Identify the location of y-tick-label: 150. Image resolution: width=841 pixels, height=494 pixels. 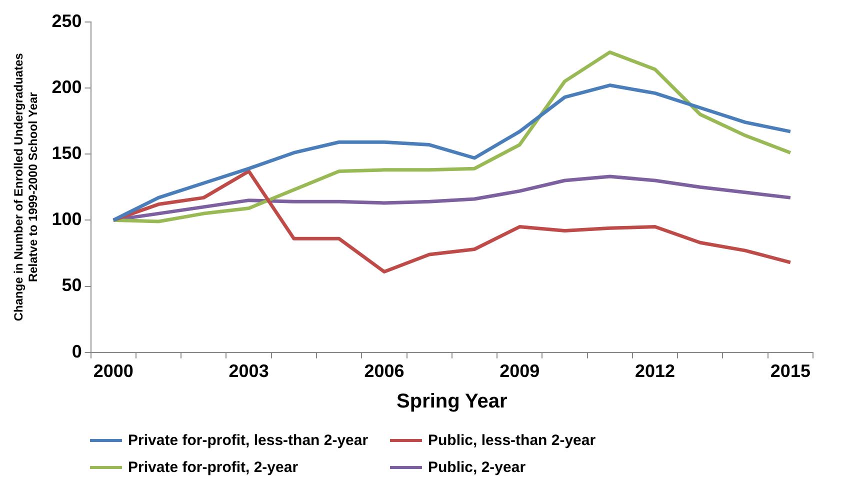
(67, 153).